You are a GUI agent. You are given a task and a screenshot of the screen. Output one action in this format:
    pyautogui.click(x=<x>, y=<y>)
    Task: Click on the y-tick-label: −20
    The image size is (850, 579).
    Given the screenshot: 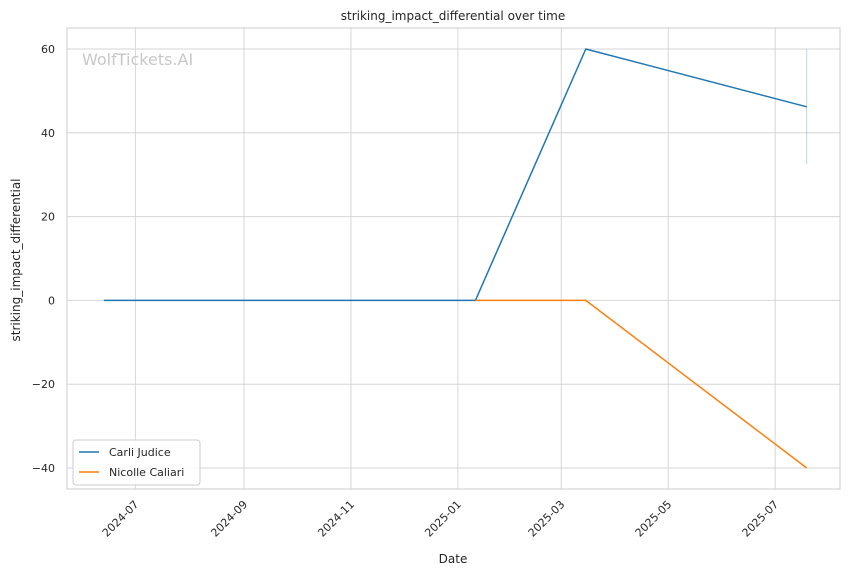 What is the action you would take?
    pyautogui.click(x=43, y=384)
    